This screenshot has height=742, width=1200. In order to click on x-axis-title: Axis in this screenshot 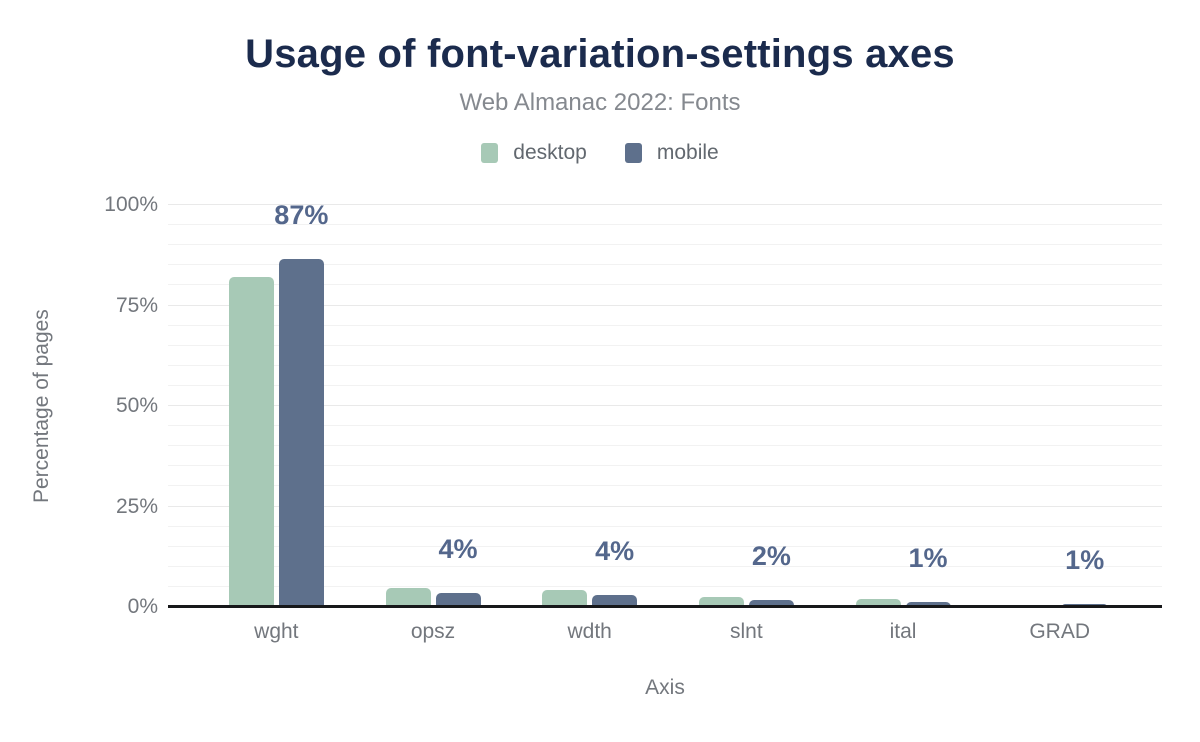, I will do `click(665, 687)`.